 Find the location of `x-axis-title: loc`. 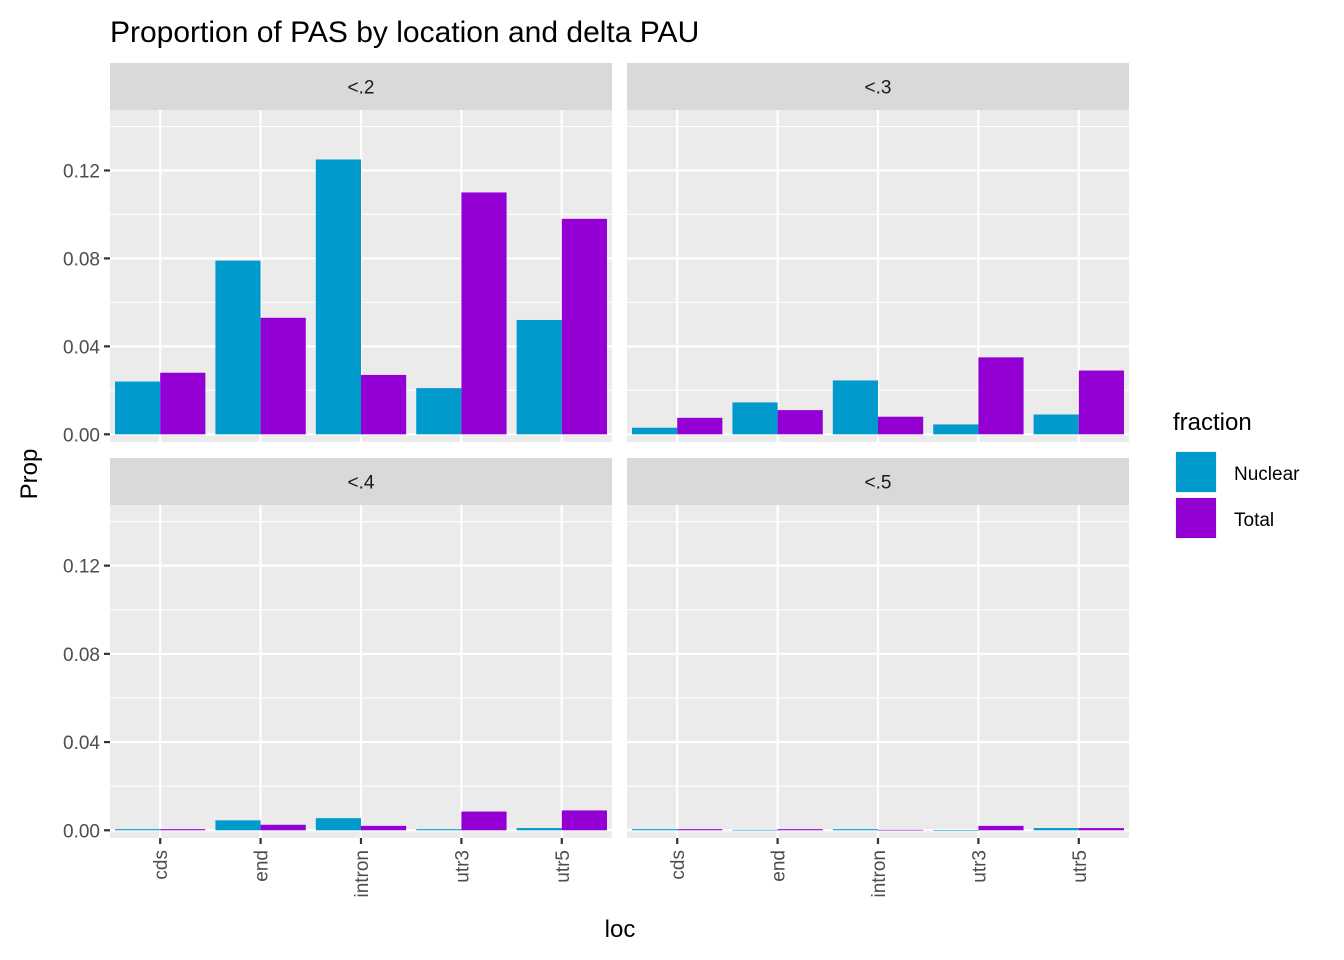

x-axis-title: loc is located at coordinates (620, 929).